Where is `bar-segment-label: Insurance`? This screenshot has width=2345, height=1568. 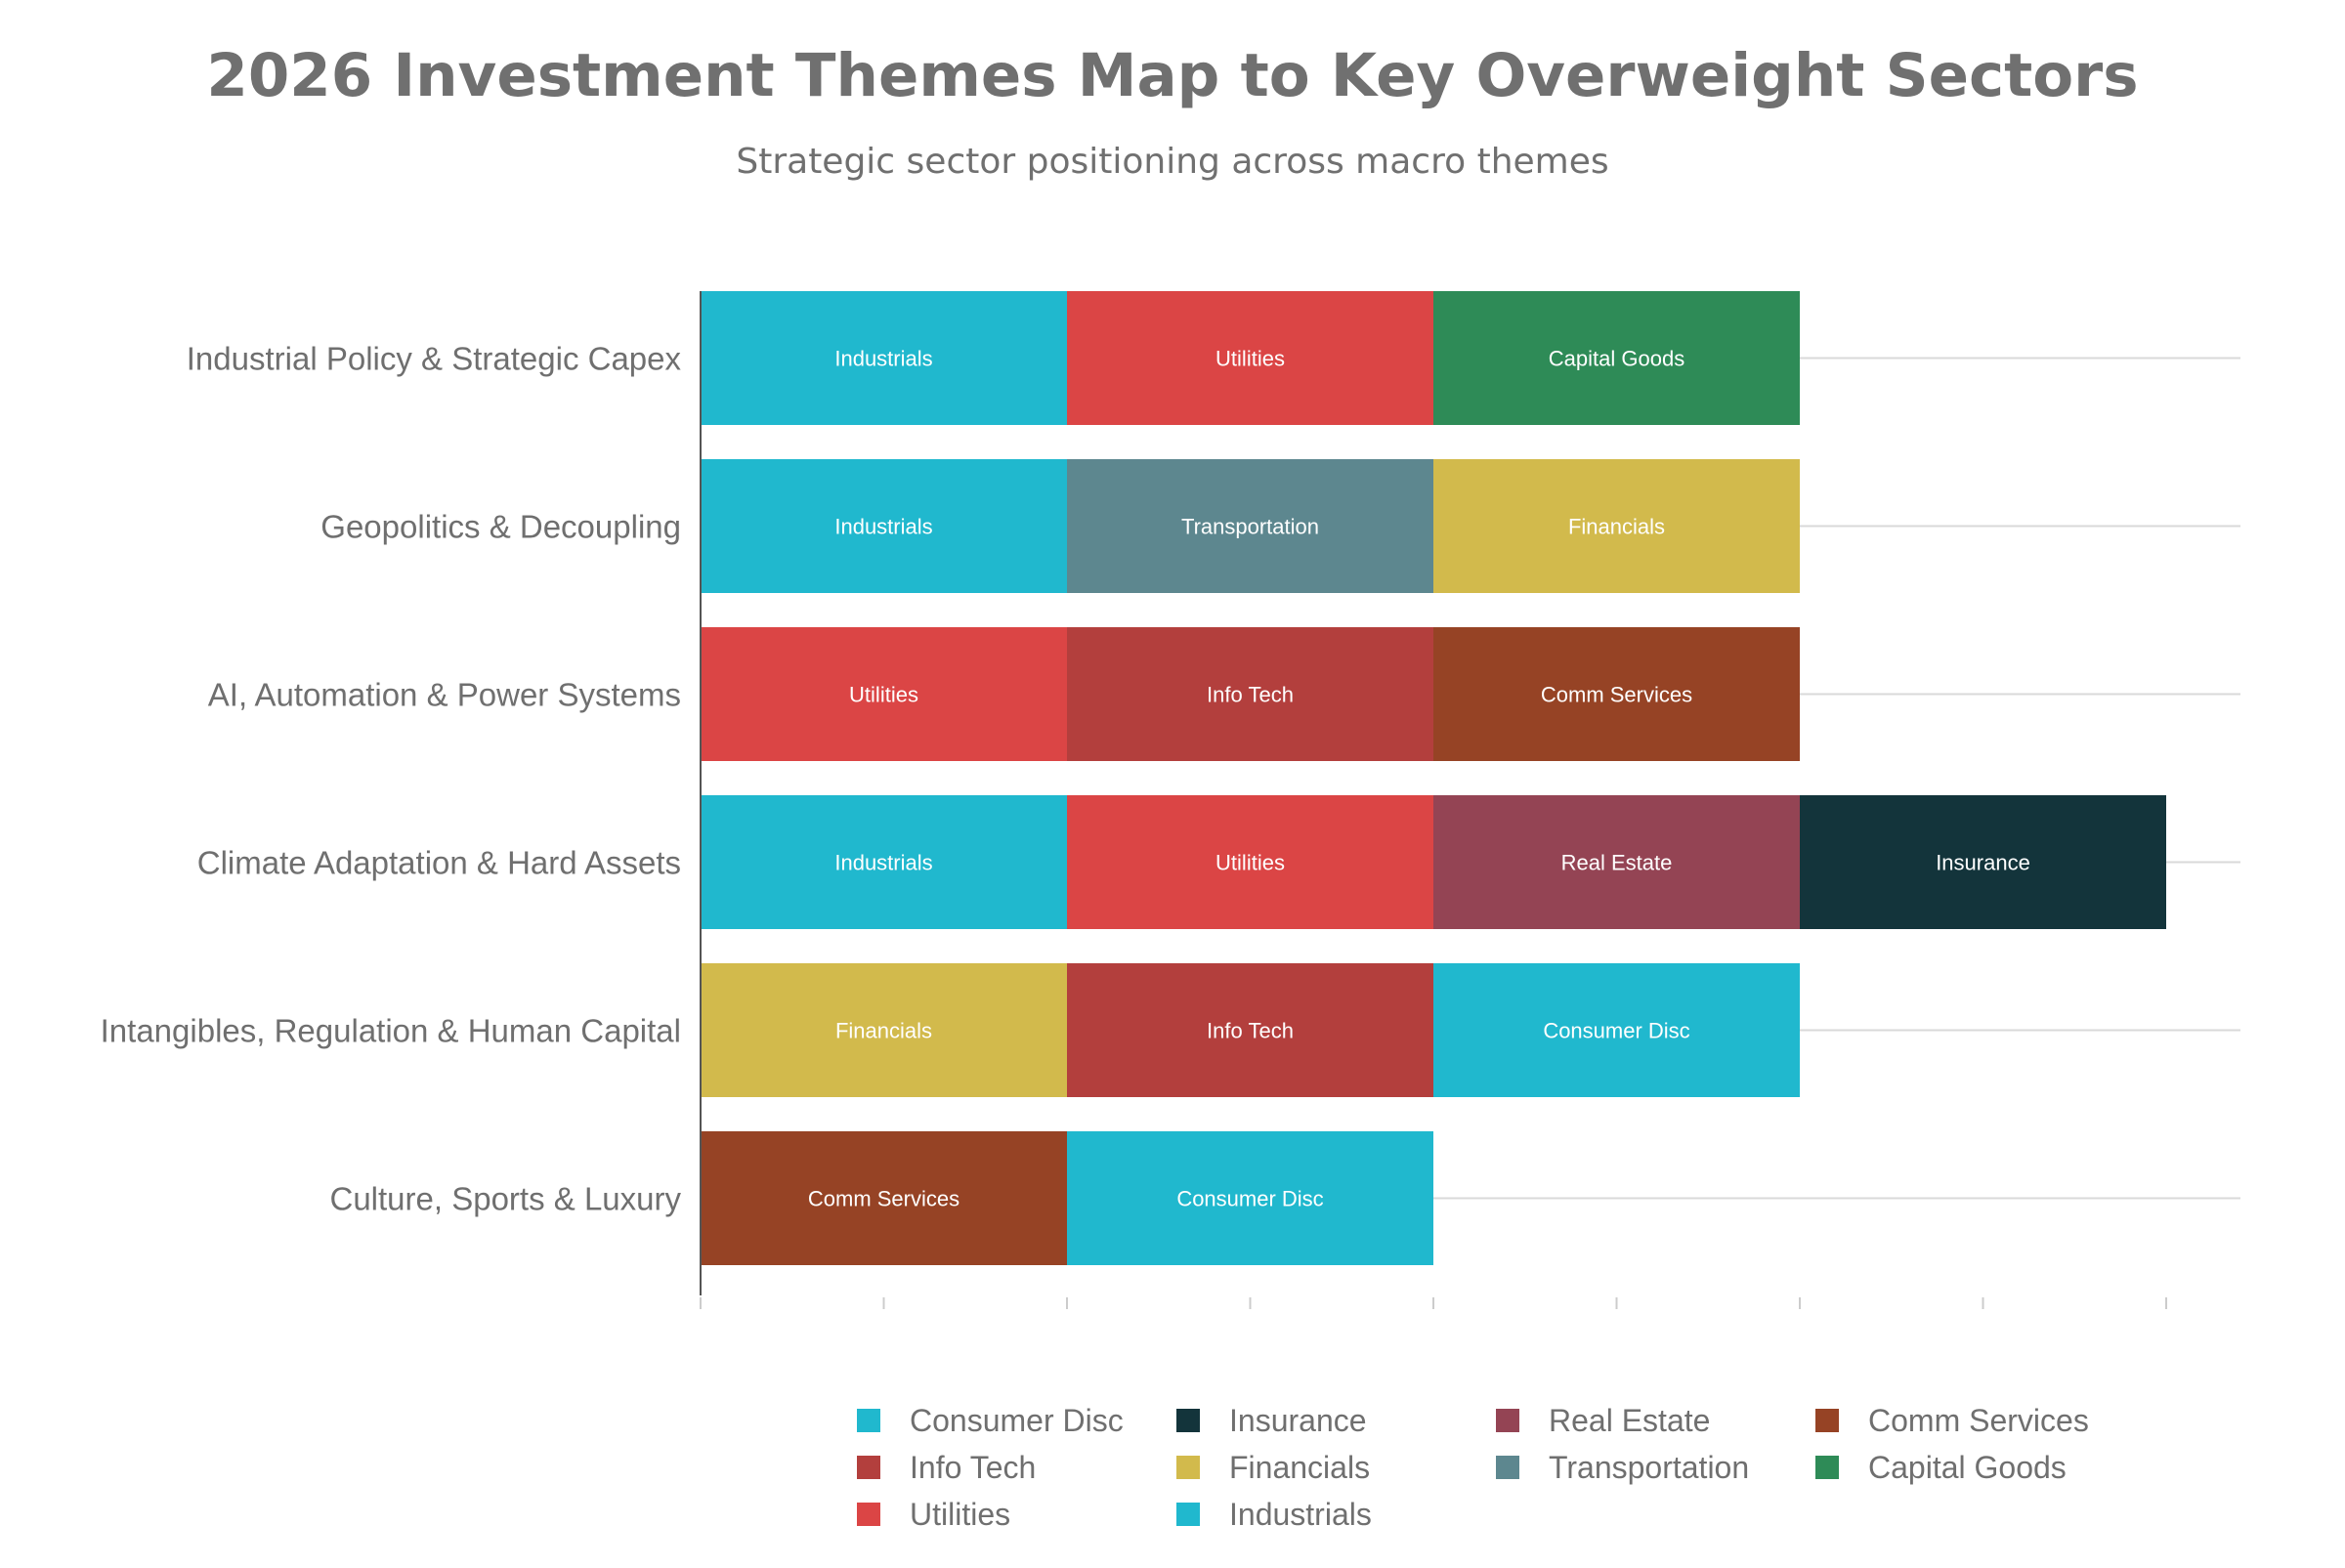
bar-segment-label: Insurance is located at coordinates (1983, 863).